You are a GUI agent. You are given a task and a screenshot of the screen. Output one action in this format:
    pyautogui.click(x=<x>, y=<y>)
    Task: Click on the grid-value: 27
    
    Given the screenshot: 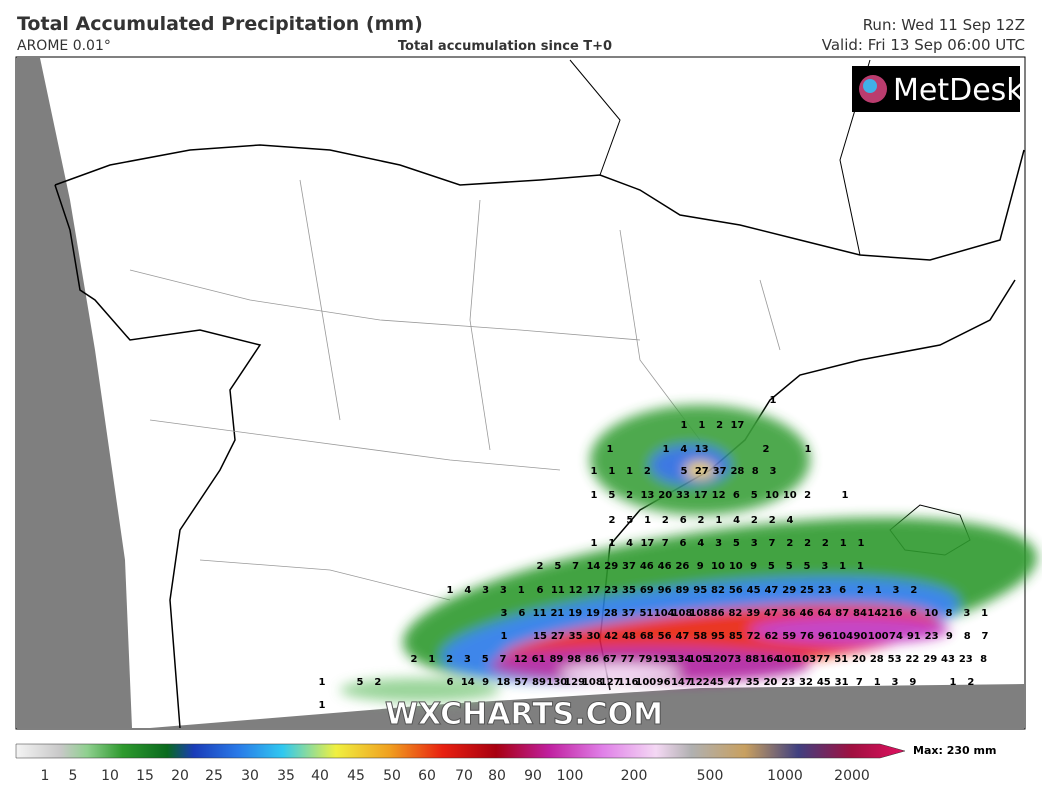 What is the action you would take?
    pyautogui.click(x=702, y=471)
    